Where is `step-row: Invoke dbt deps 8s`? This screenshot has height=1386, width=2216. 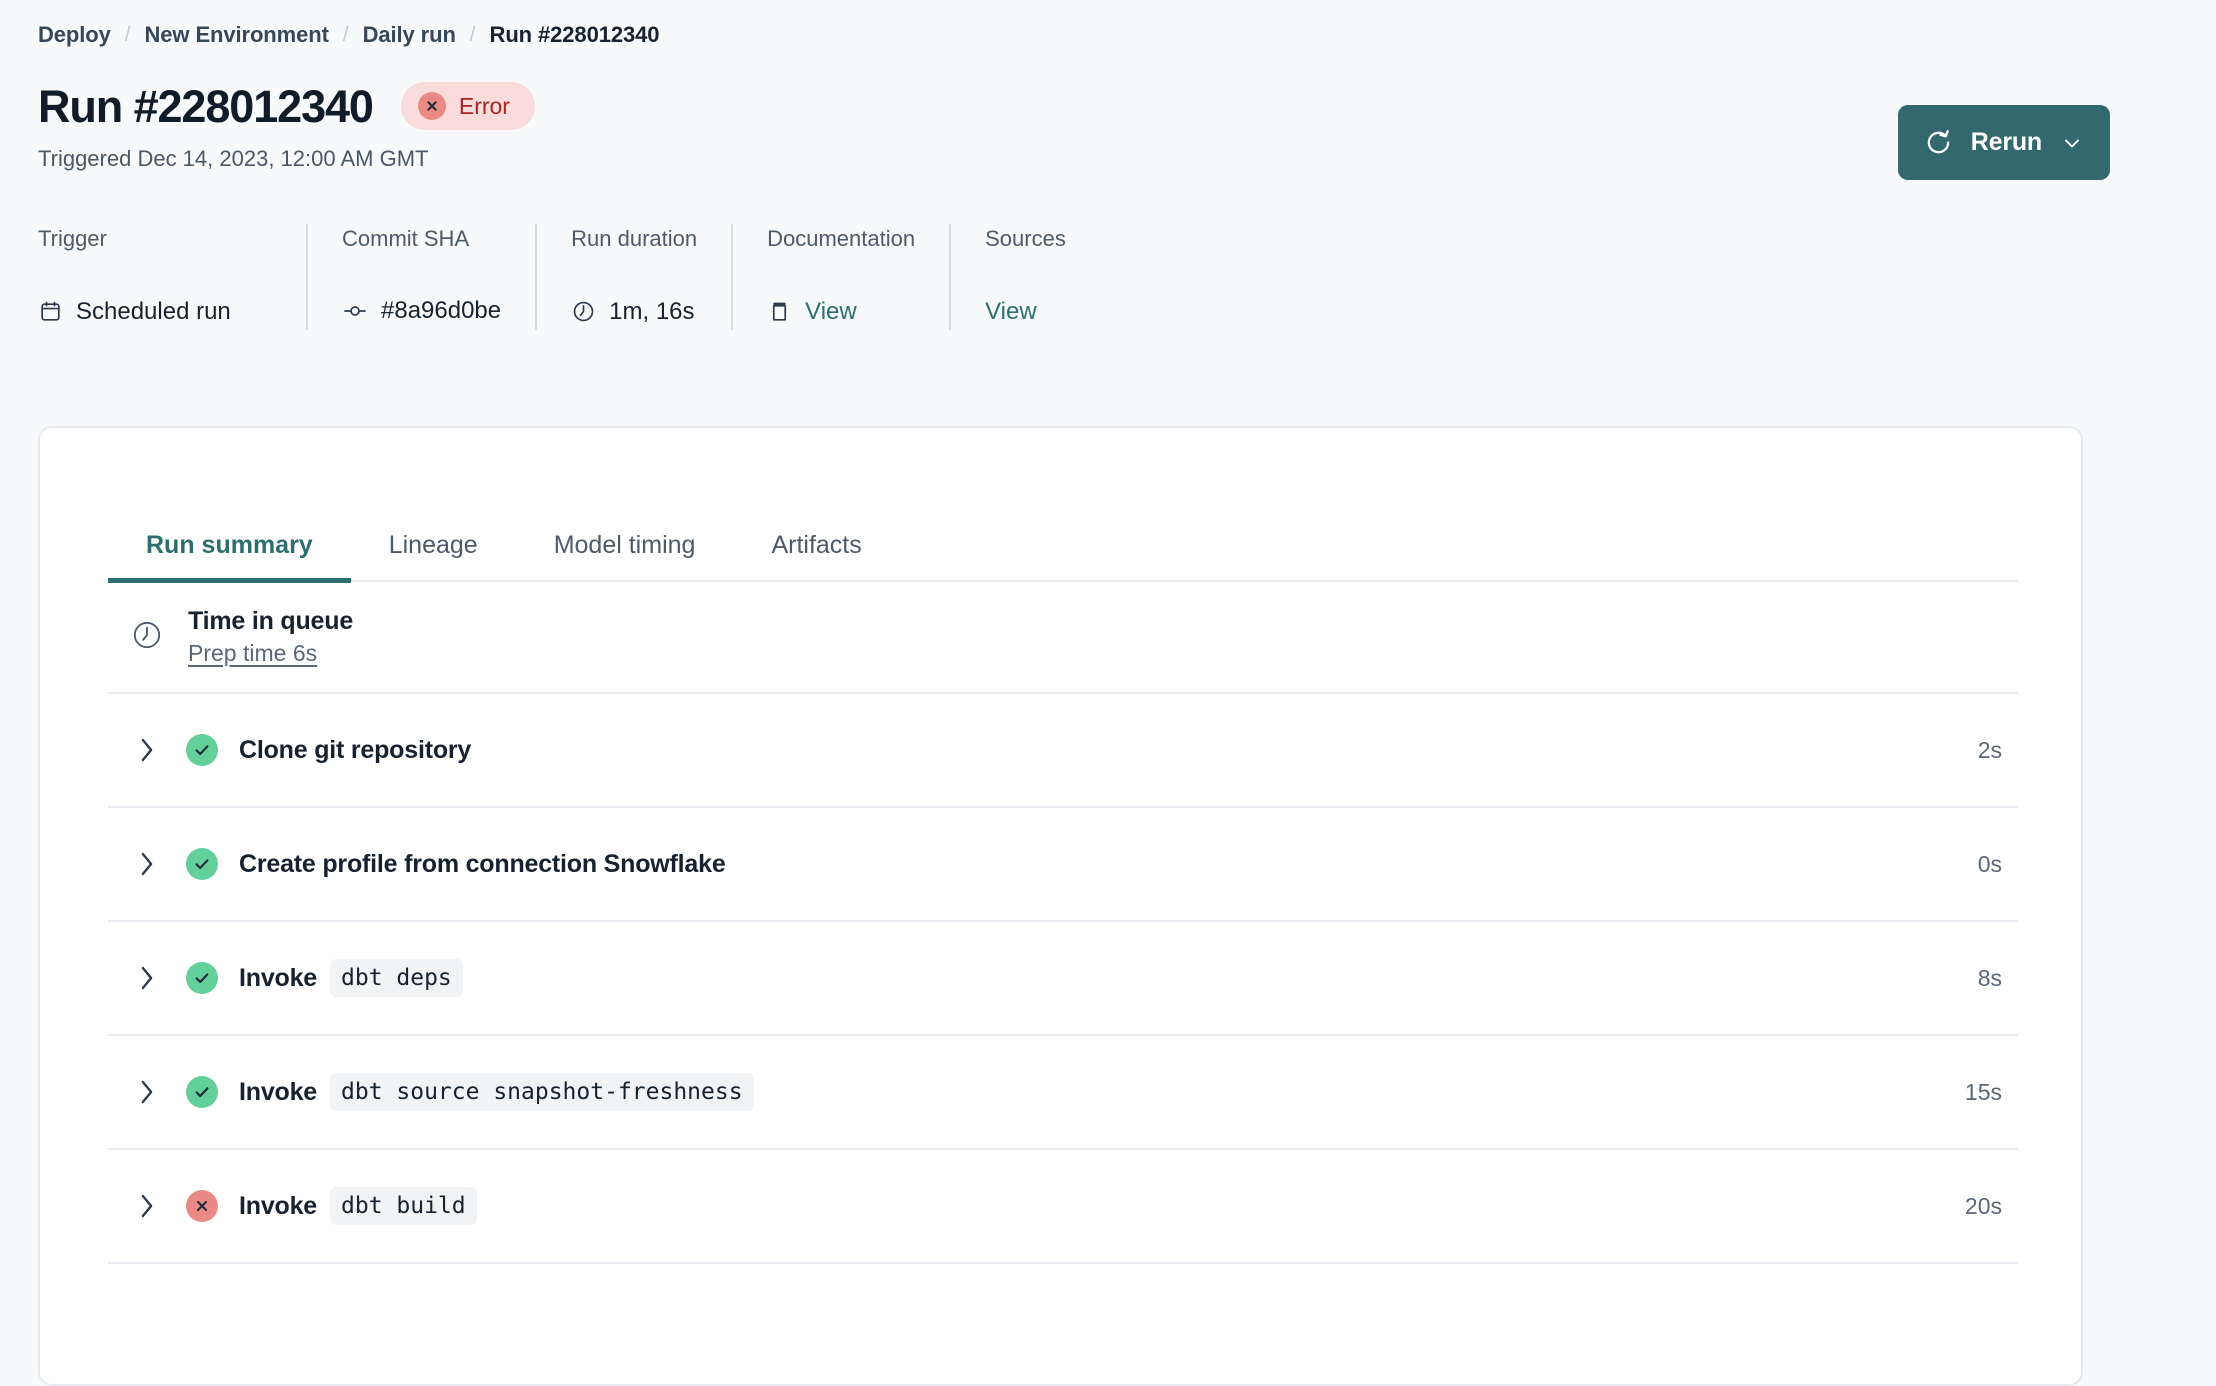
step-row: Invoke dbt deps 8s is located at coordinates (1063, 979).